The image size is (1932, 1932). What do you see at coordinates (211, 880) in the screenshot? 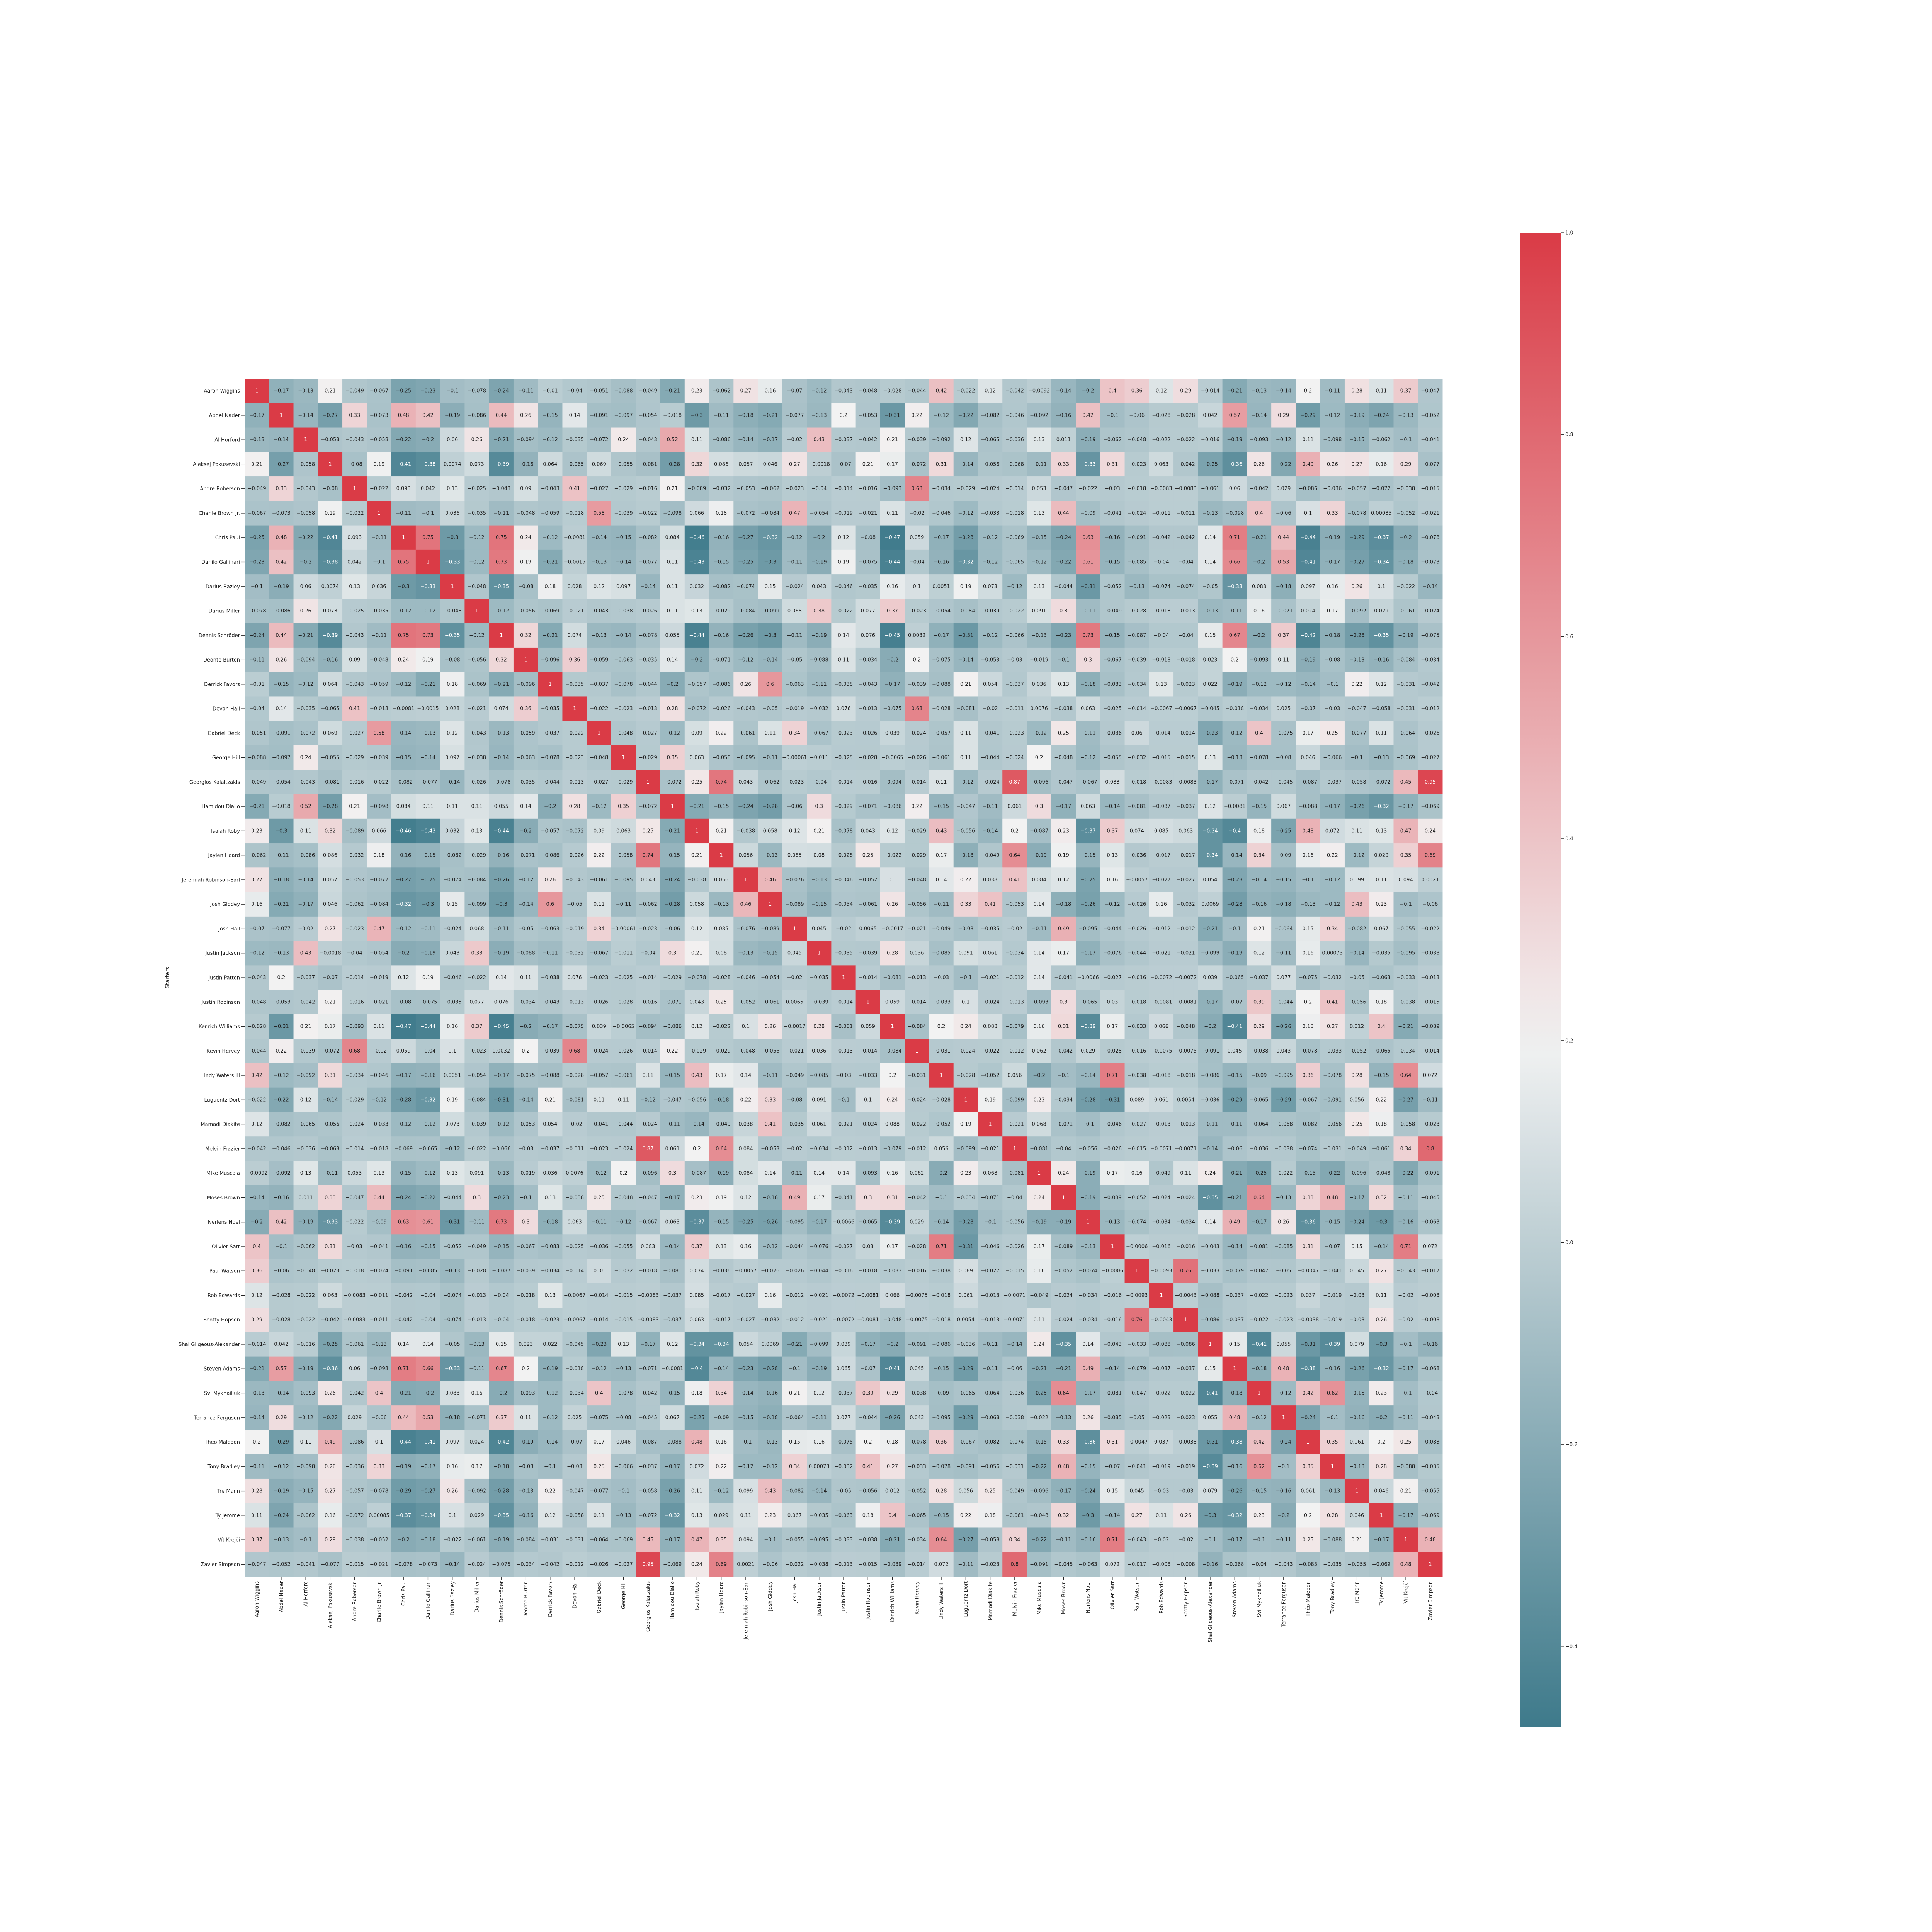
I see `y-tick-label: Jeremiah Robinson-Earl` at bounding box center [211, 880].